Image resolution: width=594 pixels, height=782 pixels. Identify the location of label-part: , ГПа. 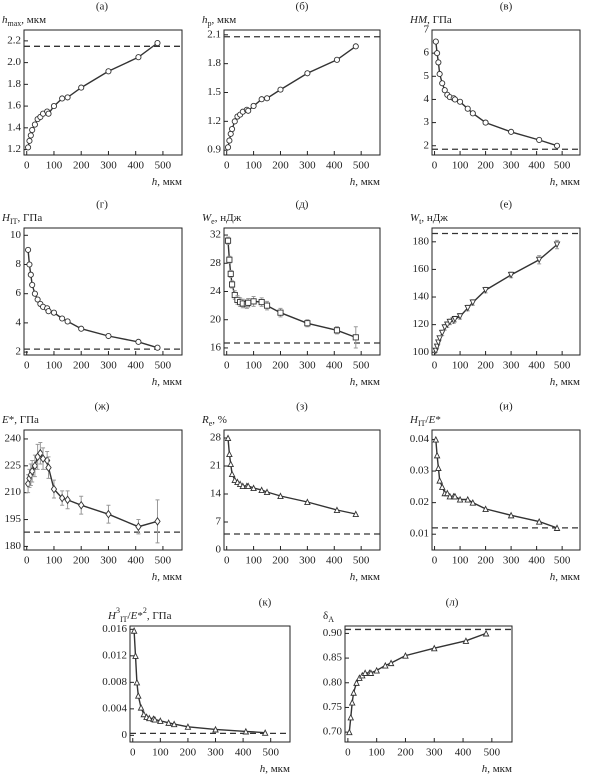
(159, 616).